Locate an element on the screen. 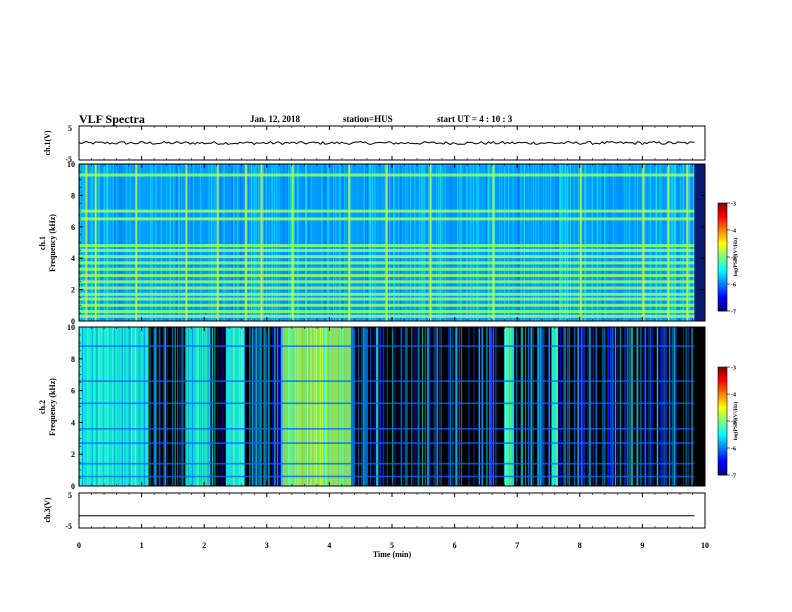 Image resolution: width=792 pixels, height=612 pixels. ch1-waveform-panel: 5 -5 ch.1(V) is located at coordinates (374, 144).